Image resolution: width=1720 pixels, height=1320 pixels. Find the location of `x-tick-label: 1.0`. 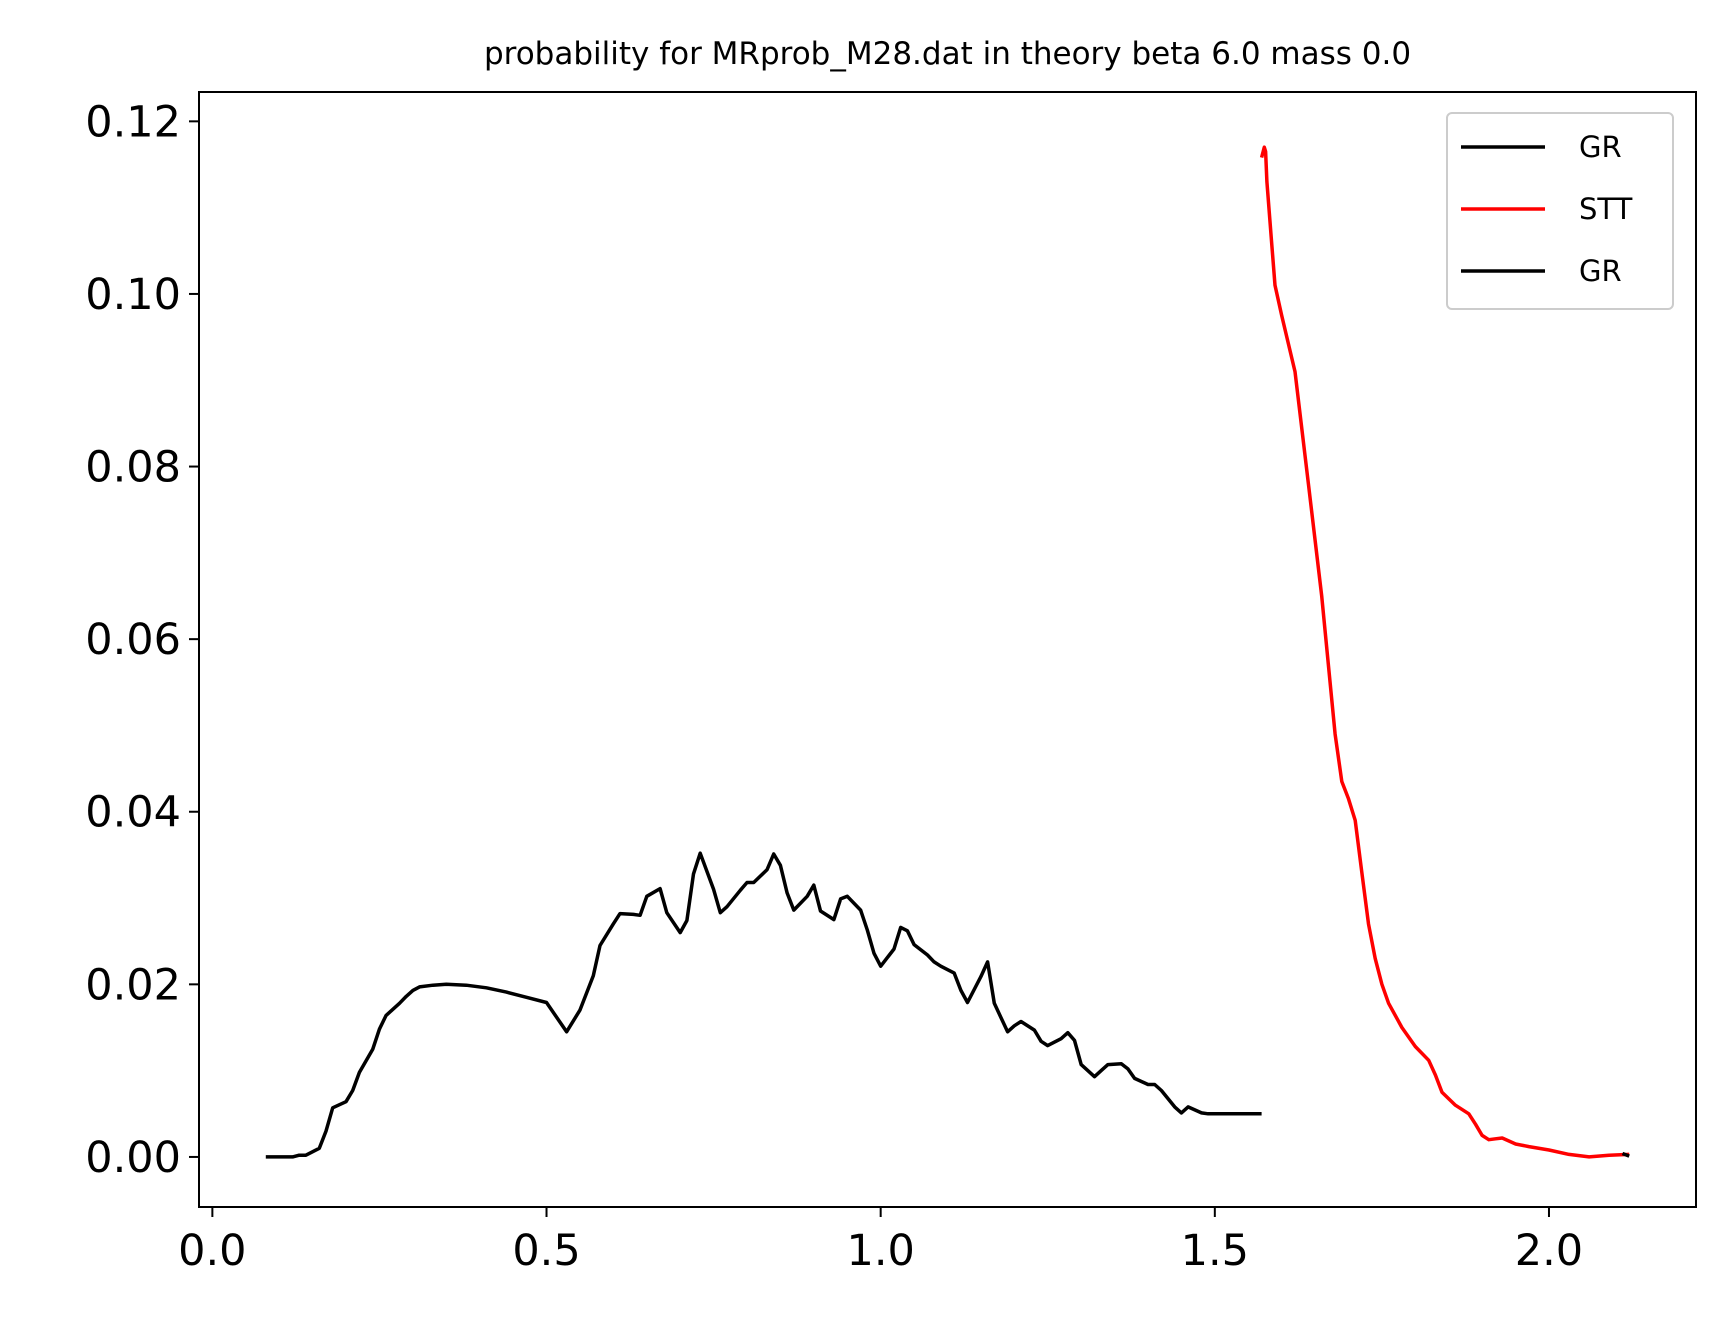

x-tick-label: 1.0 is located at coordinates (880, 1251).